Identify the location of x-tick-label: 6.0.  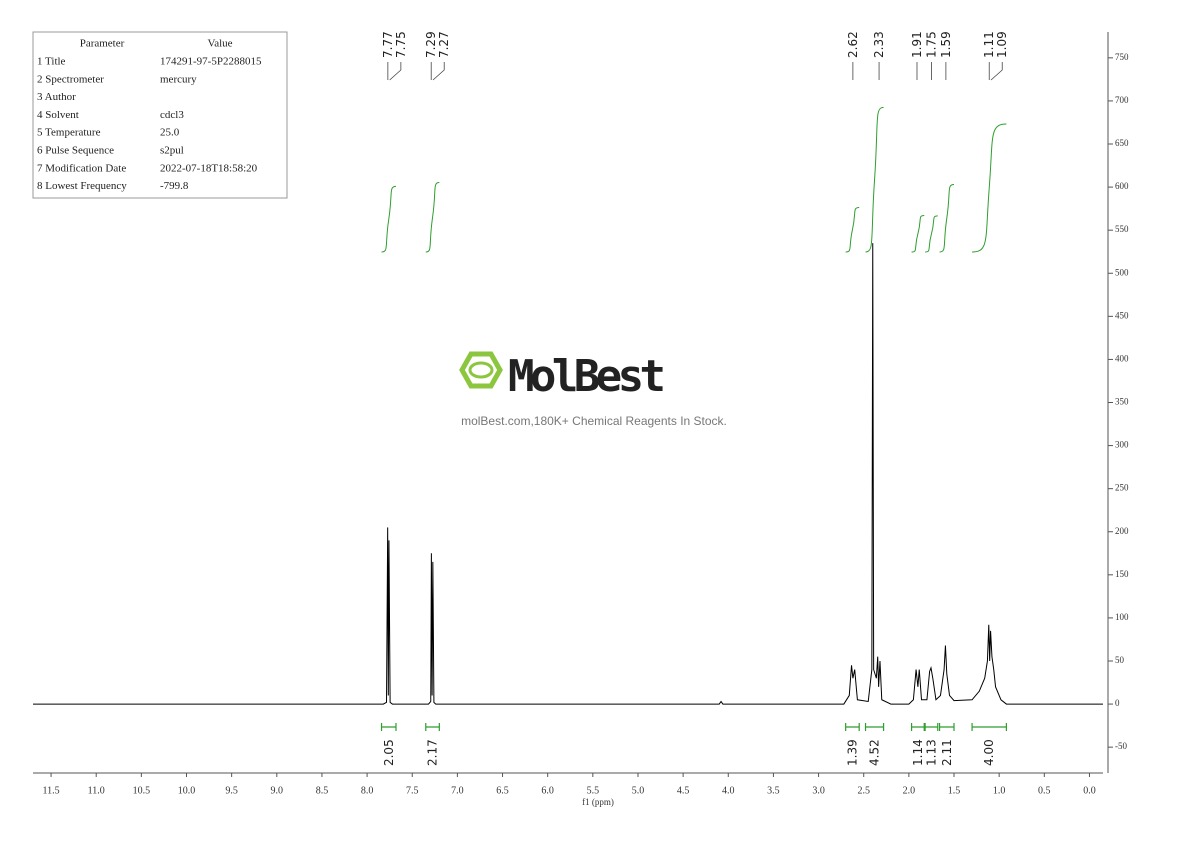
(547, 790).